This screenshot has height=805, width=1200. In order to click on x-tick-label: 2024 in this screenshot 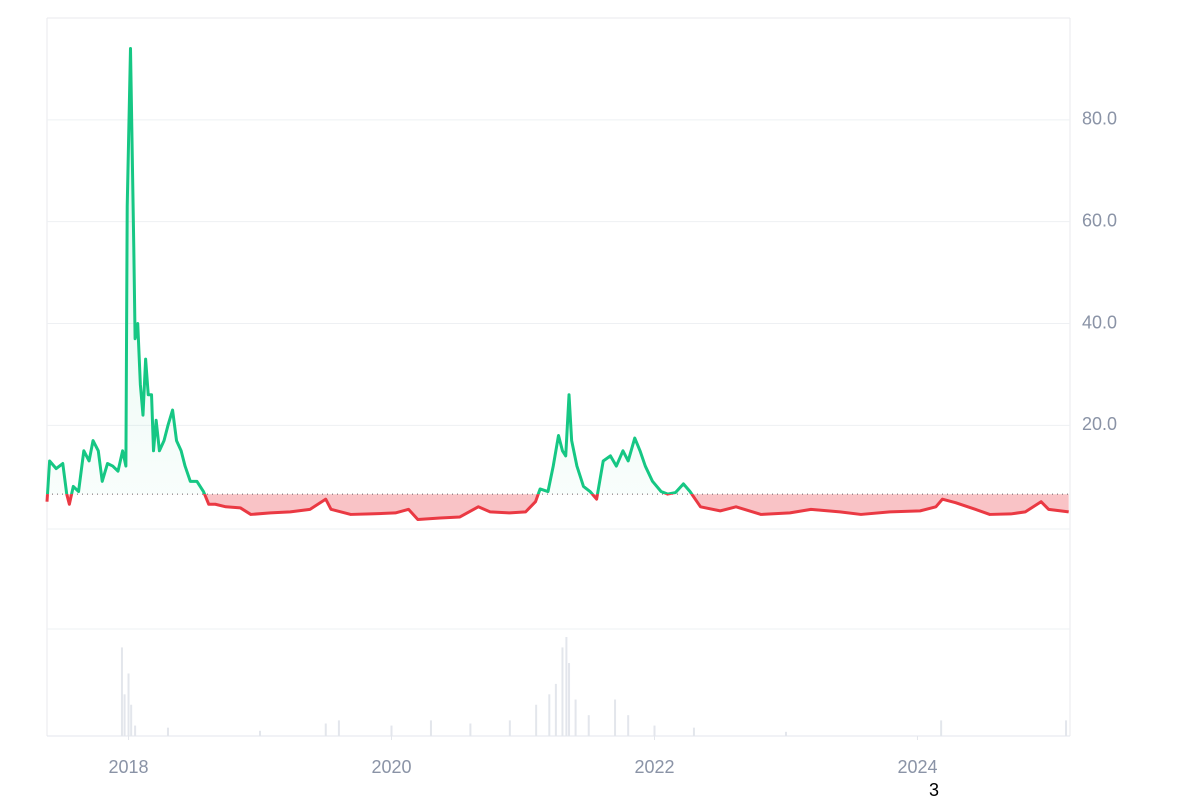, I will do `click(917, 767)`.